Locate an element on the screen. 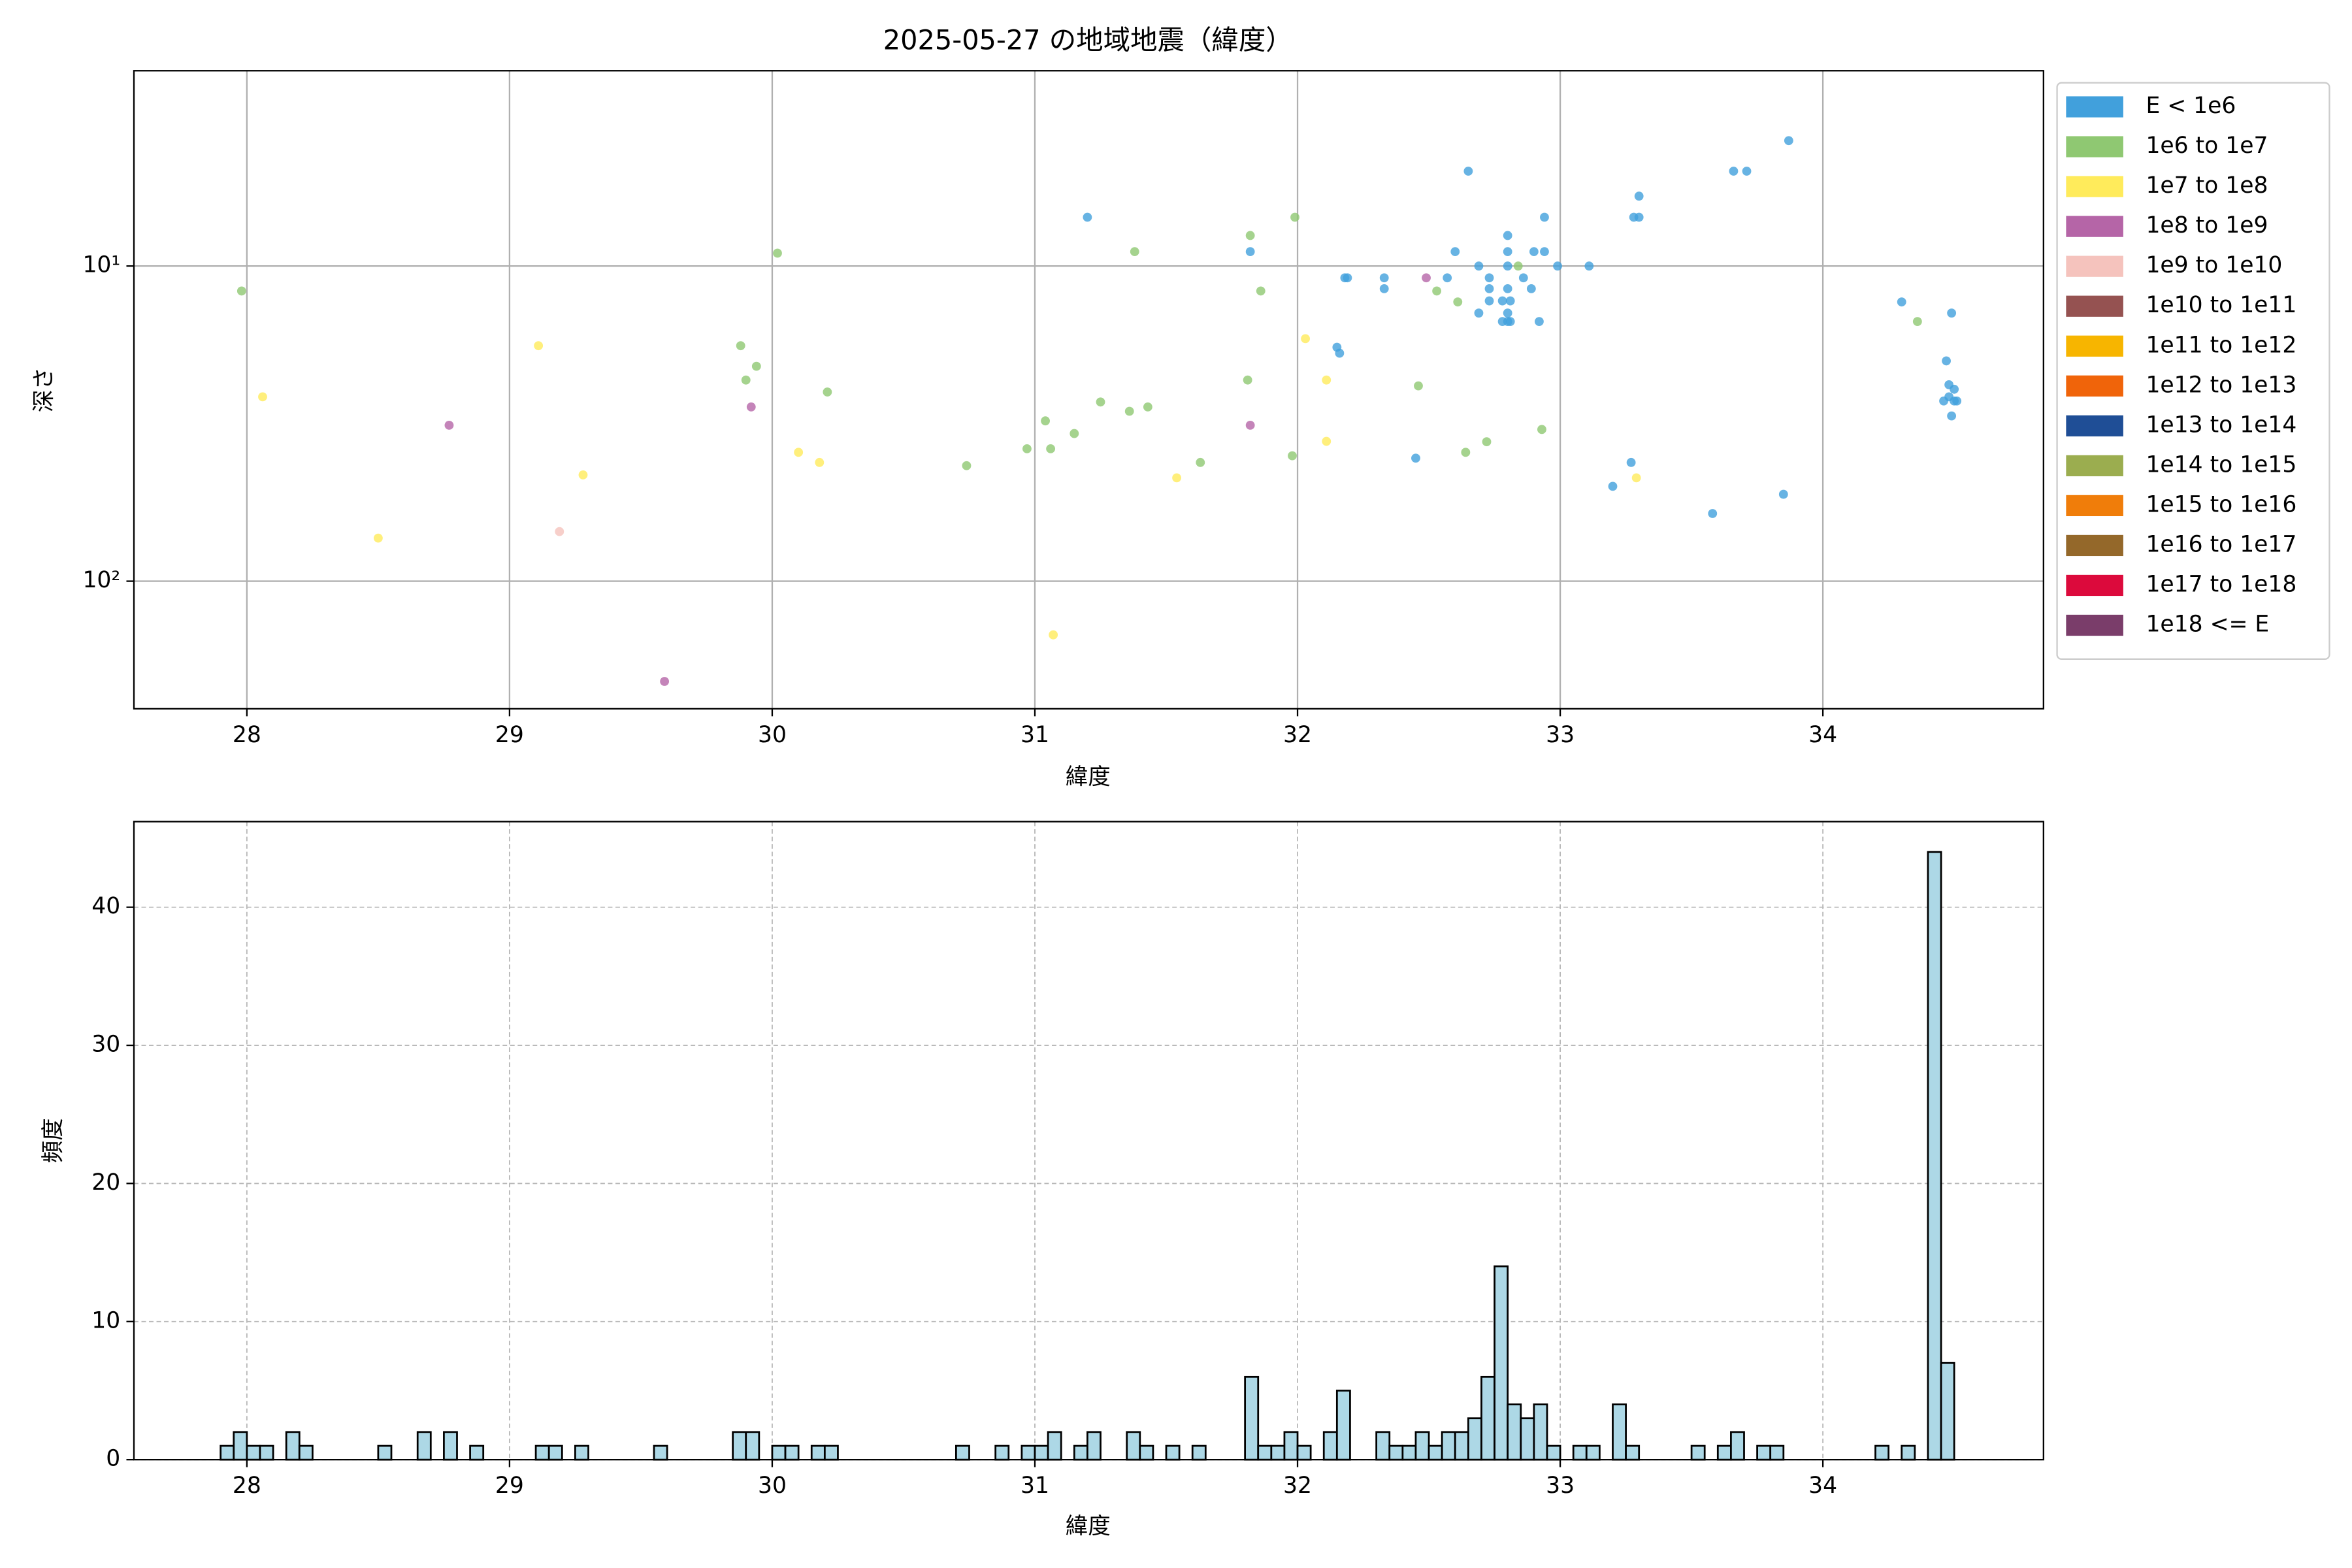 The width and height of the screenshot is (2352, 1568). y-tick-label: 40 is located at coordinates (105, 906).